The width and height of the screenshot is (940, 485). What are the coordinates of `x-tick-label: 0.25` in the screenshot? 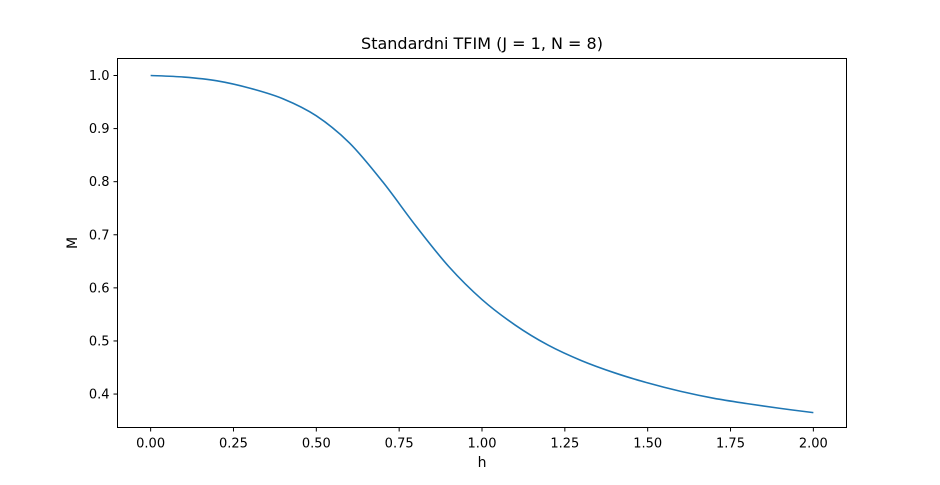 It's located at (233, 444).